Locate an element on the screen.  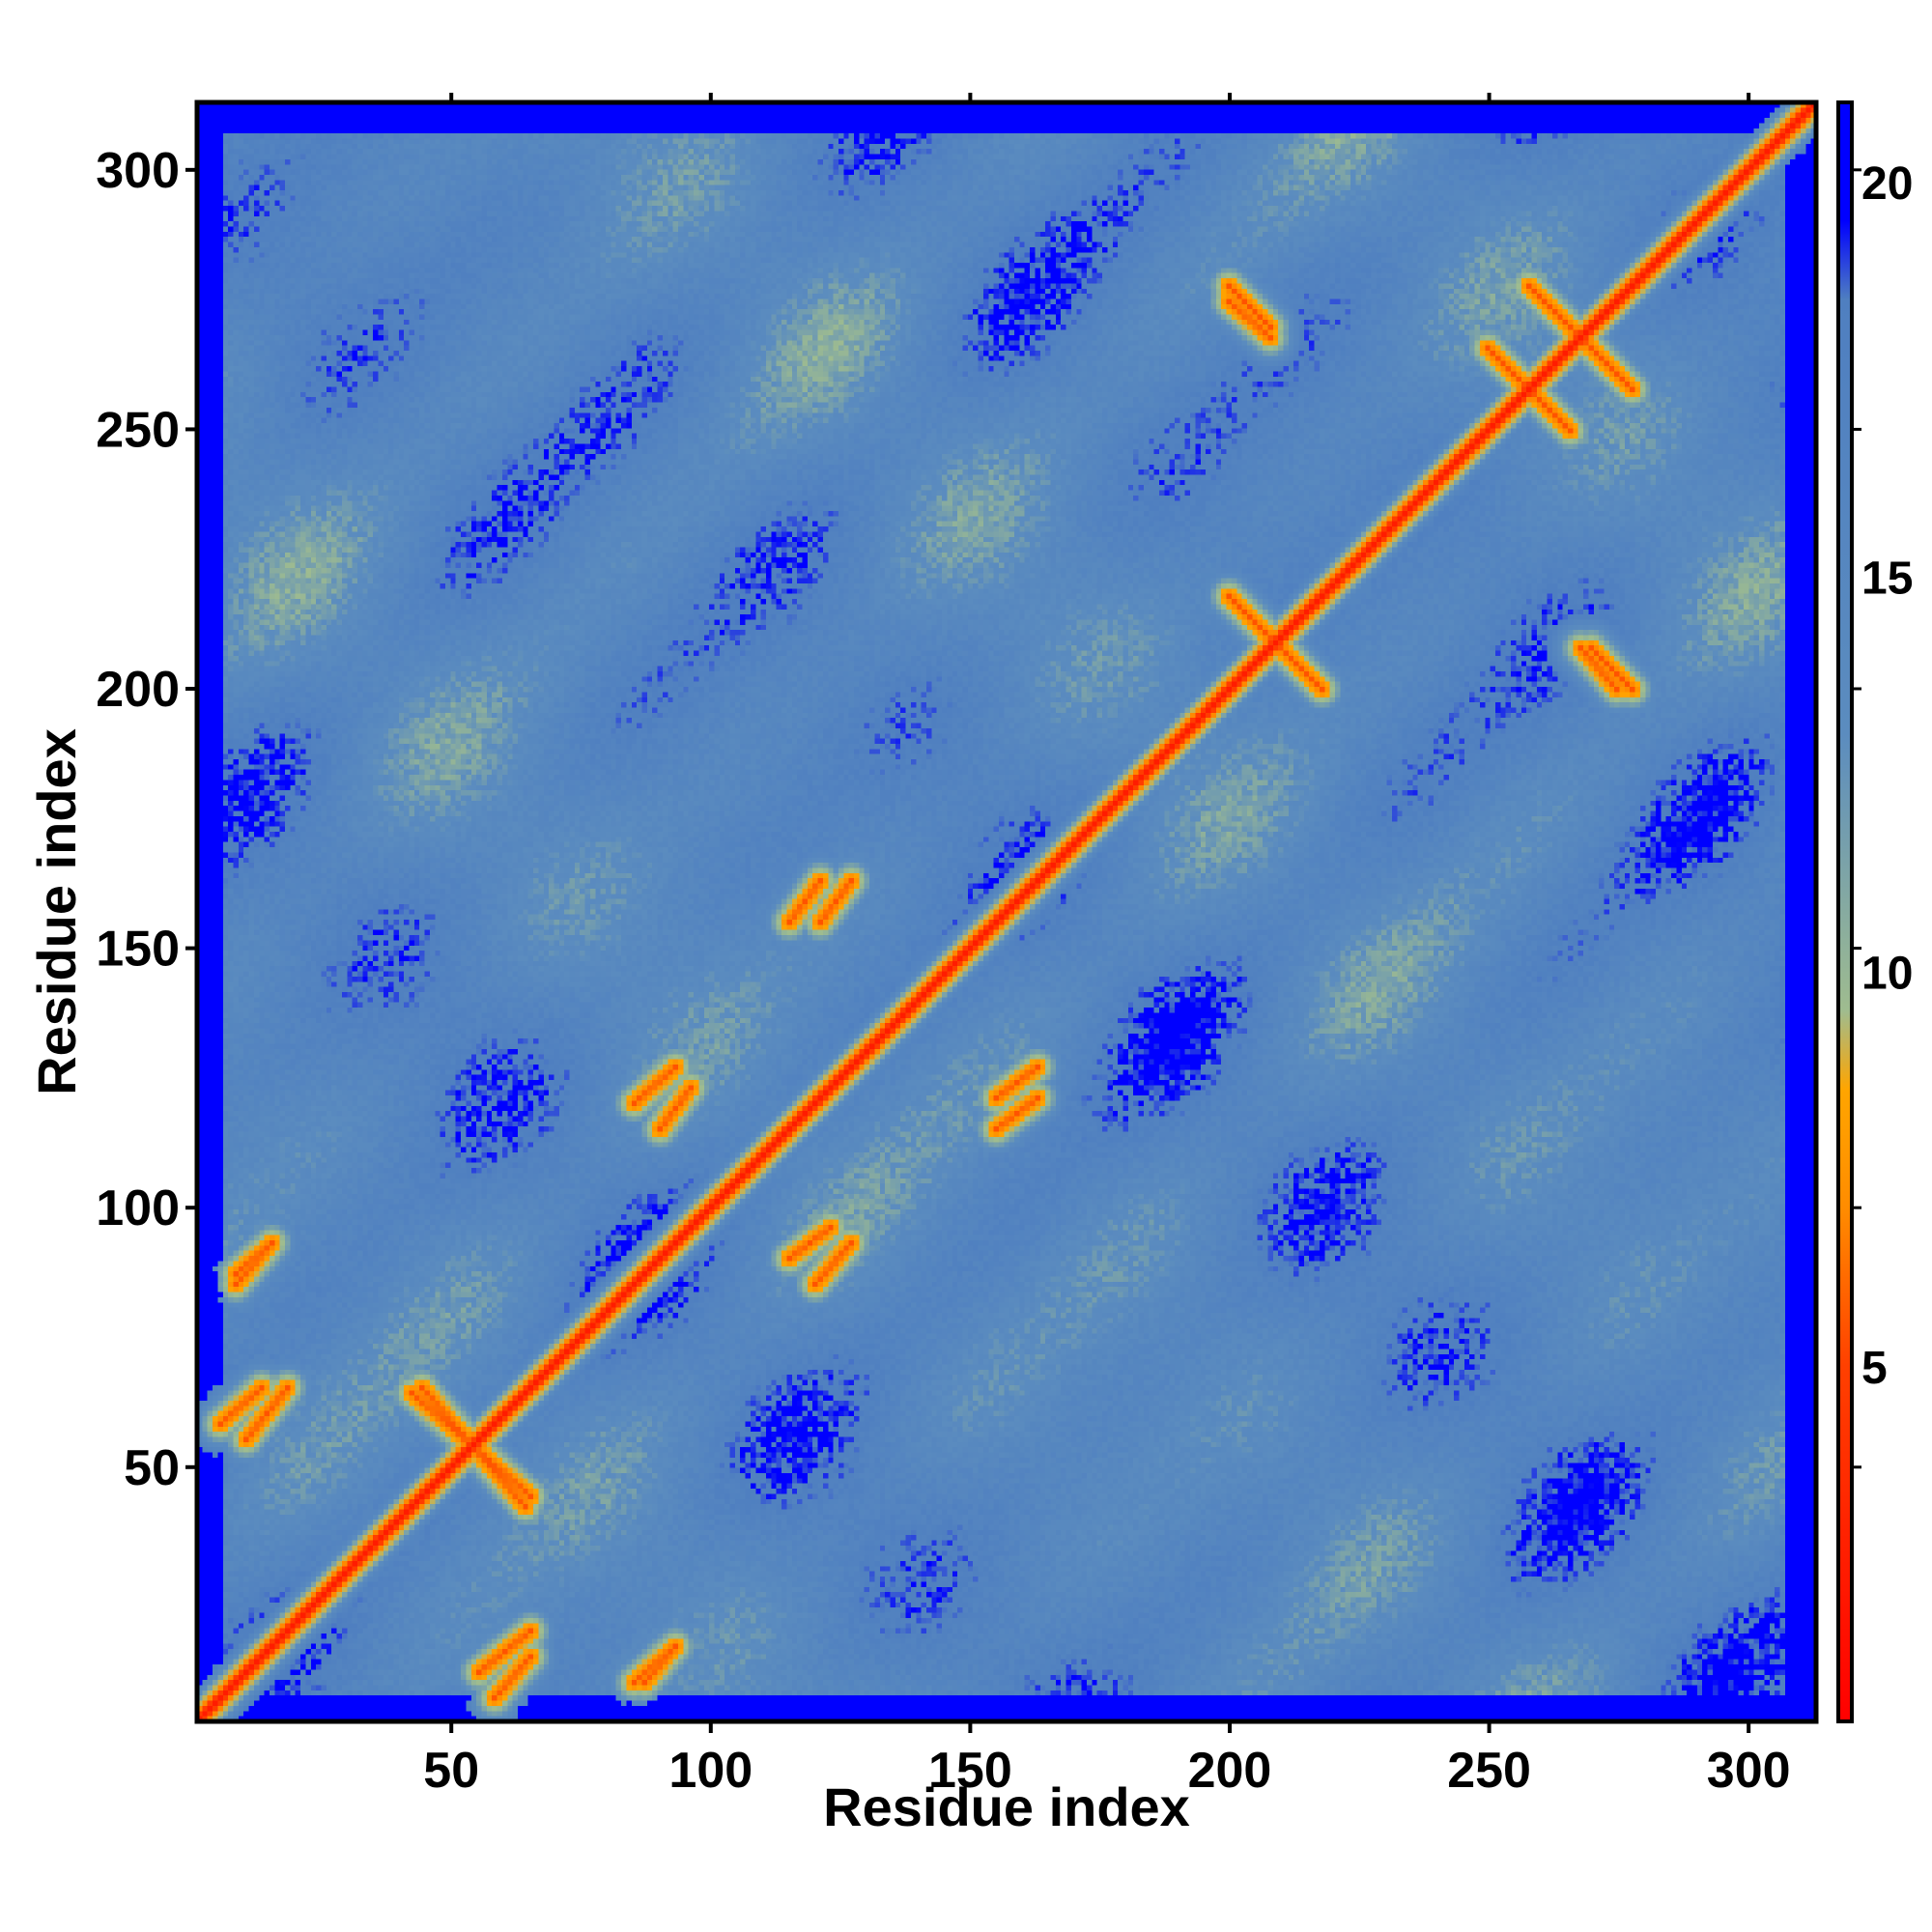
y-tick-label: 50 is located at coordinates (152, 1468).